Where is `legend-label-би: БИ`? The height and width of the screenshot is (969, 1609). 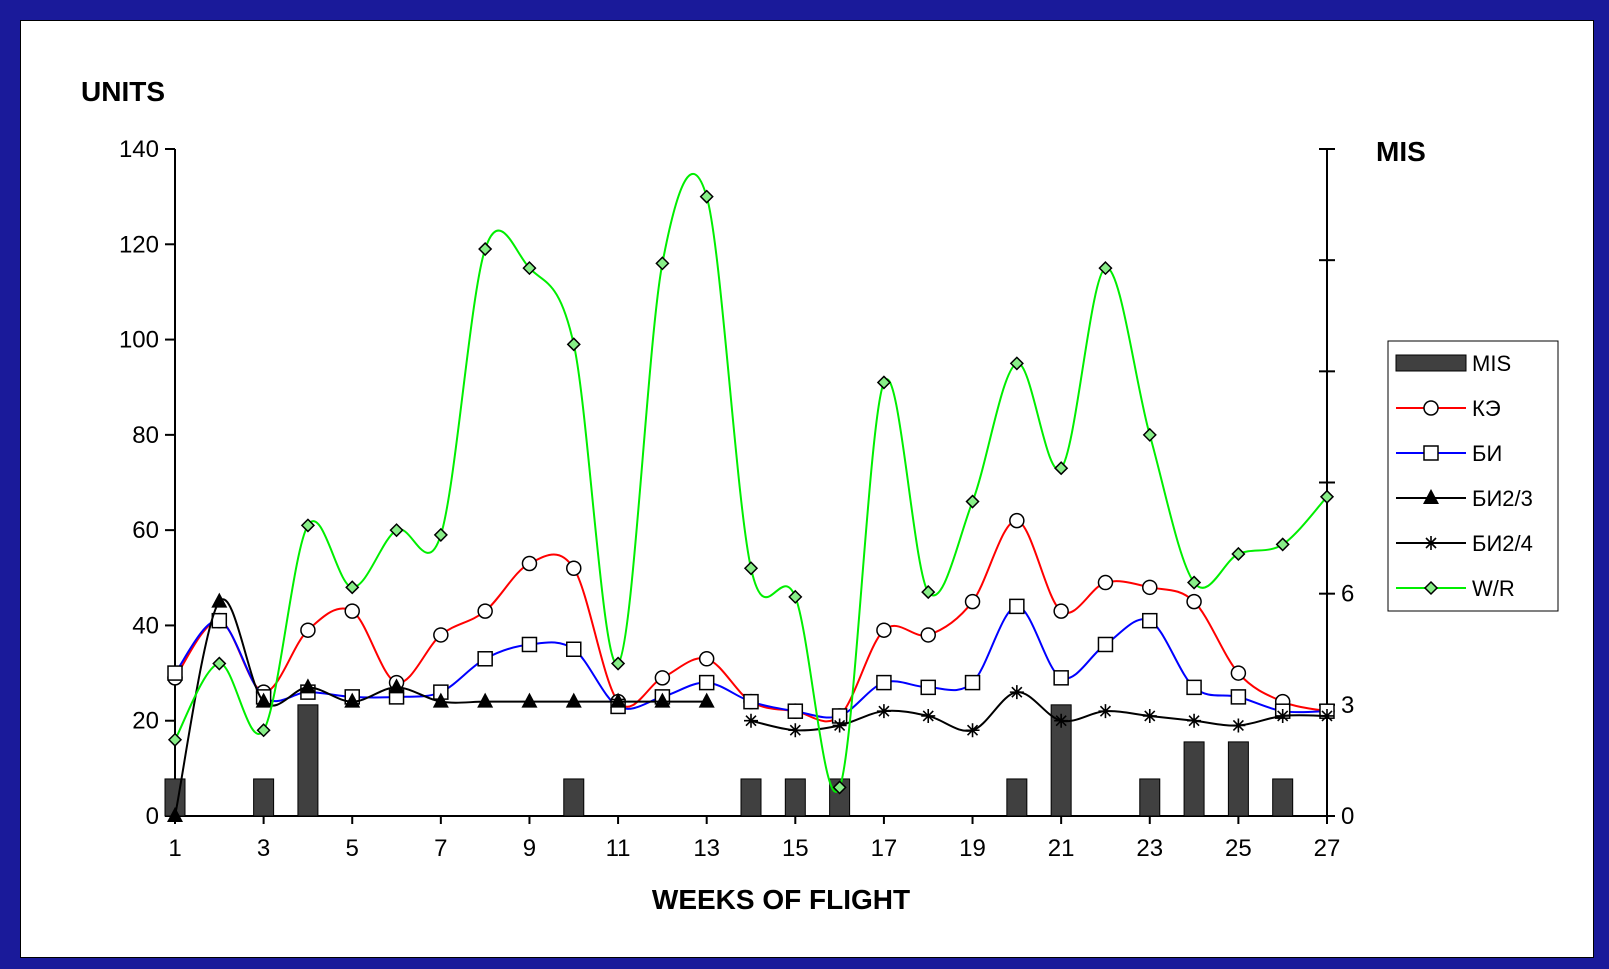 legend-label-би: БИ is located at coordinates (1487, 453).